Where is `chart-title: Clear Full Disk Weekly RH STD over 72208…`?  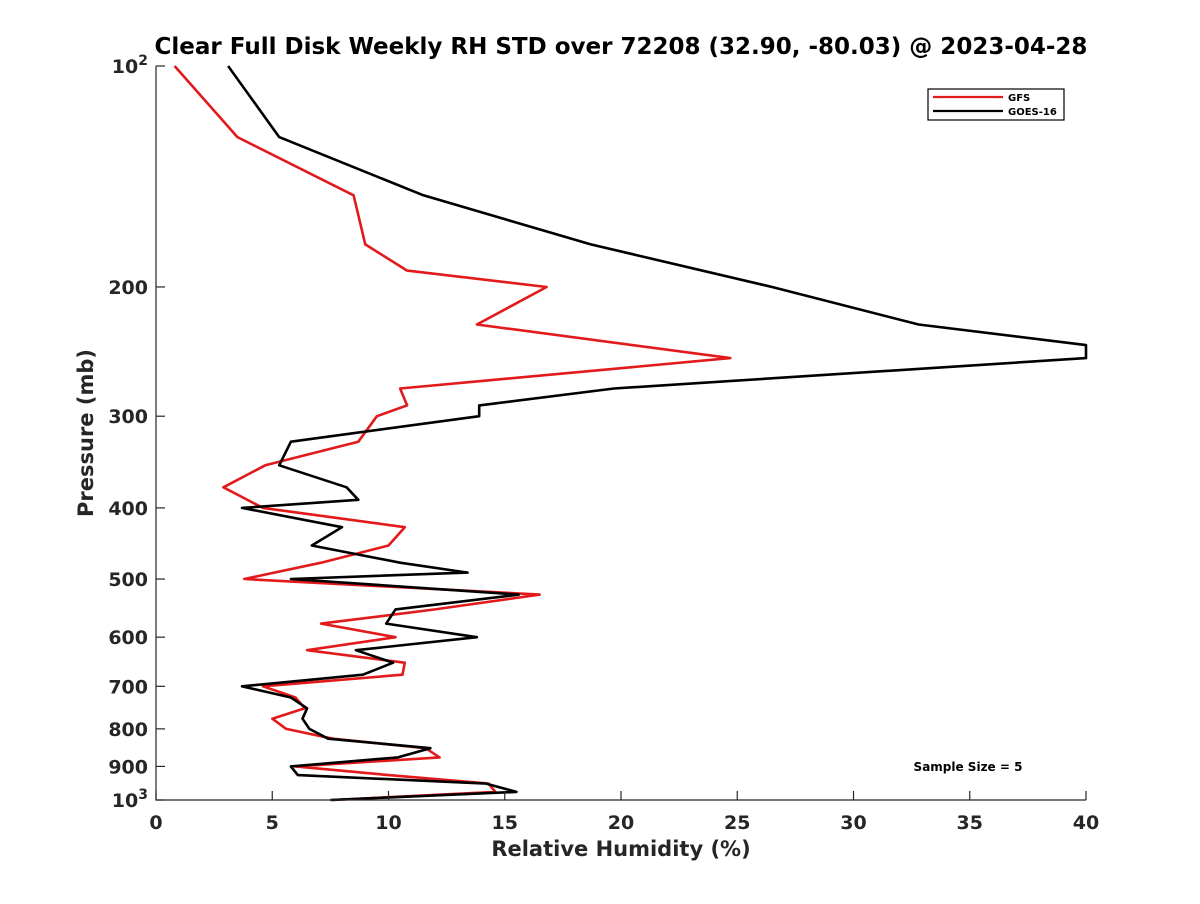 chart-title: Clear Full Disk Weekly RH STD over 72208… is located at coordinates (621, 47).